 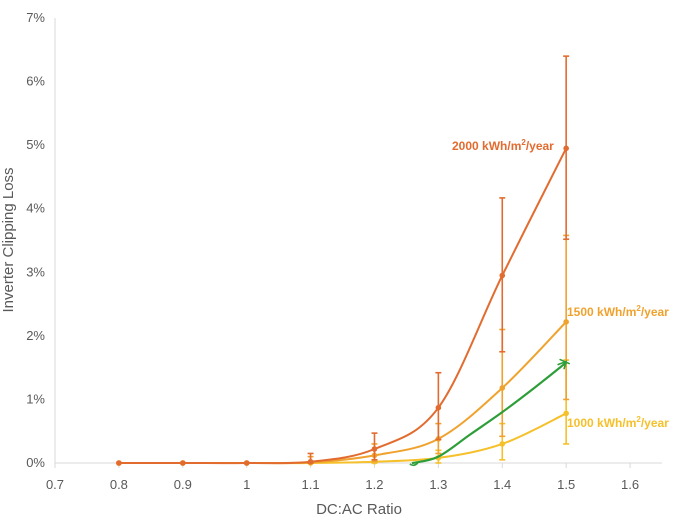 I want to click on series-label-0: 2000 kWh/m2/year, so click(x=503, y=145).